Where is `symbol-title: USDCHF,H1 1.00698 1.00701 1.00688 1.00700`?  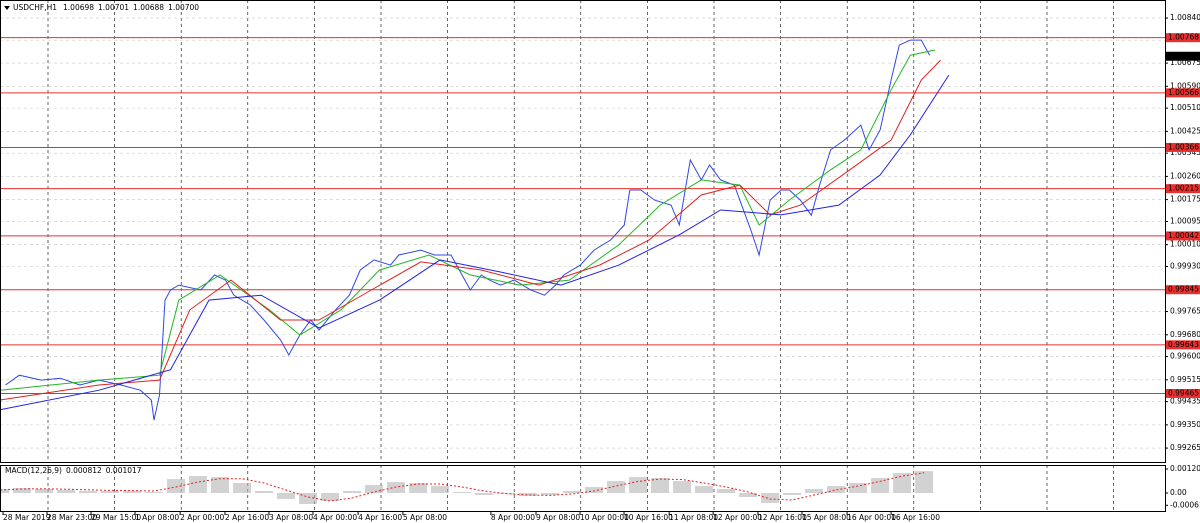
symbol-title: USDCHF,H1 1.00698 1.00701 1.00688 1.00700 is located at coordinates (106, 7).